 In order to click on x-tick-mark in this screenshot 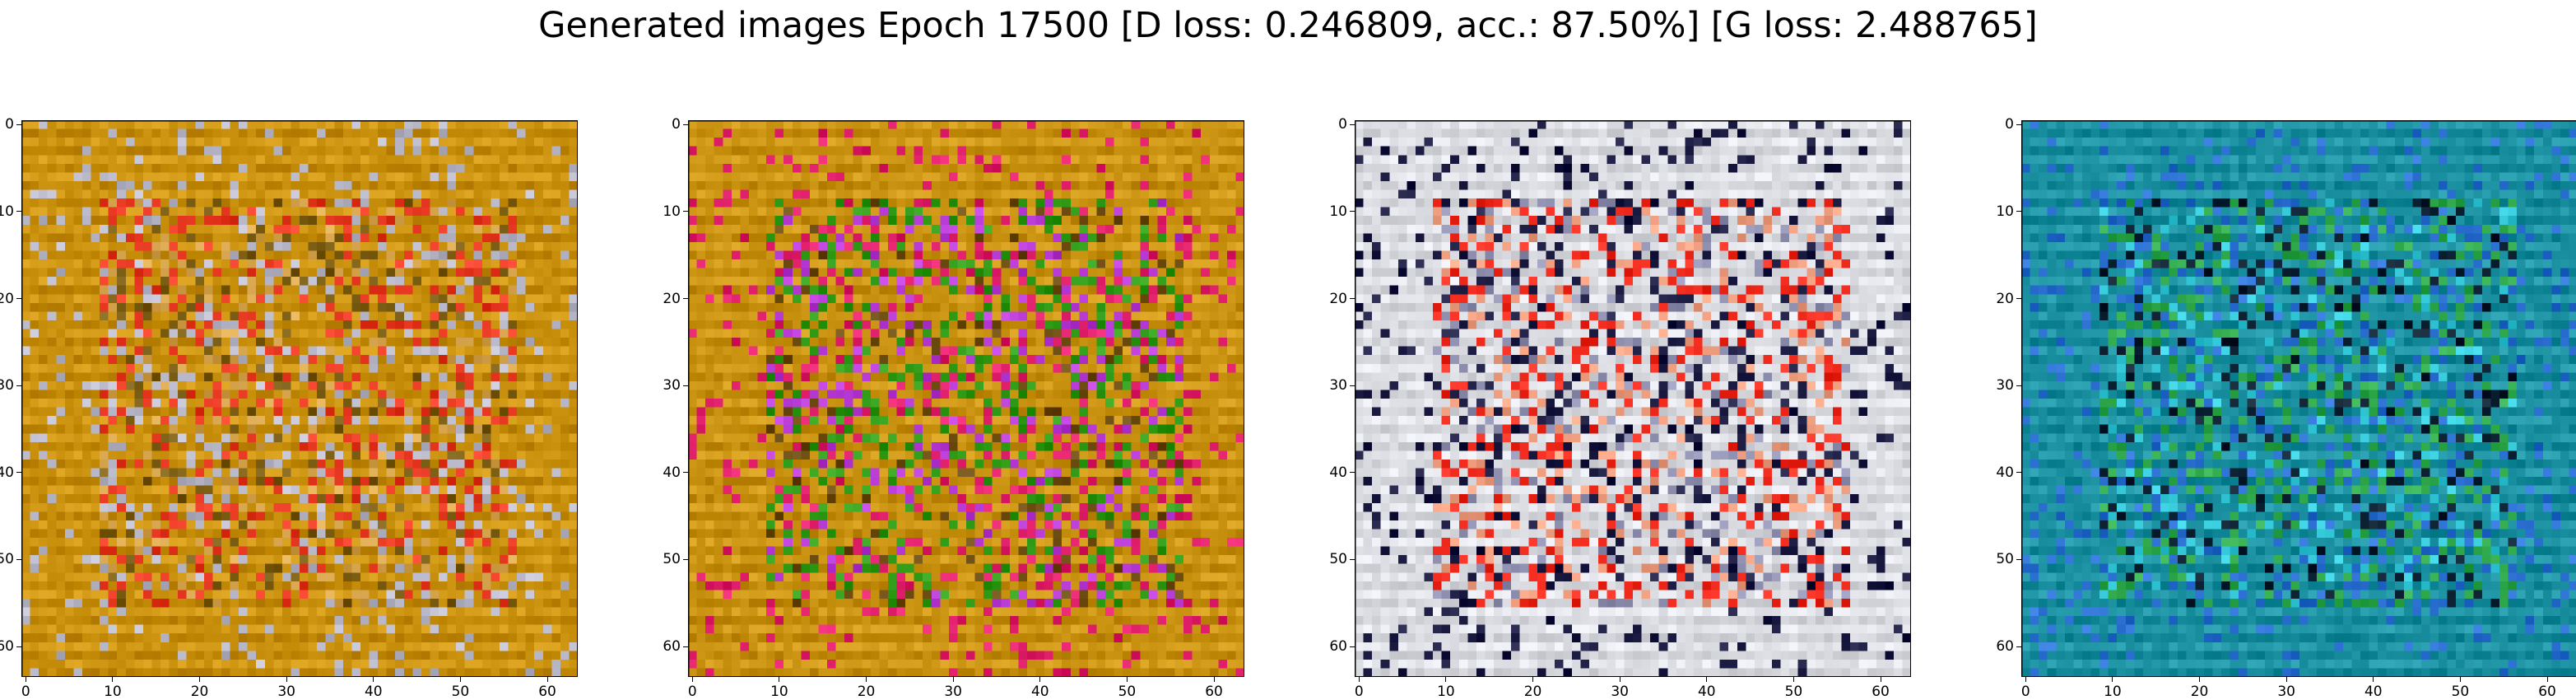, I will do `click(461, 679)`.